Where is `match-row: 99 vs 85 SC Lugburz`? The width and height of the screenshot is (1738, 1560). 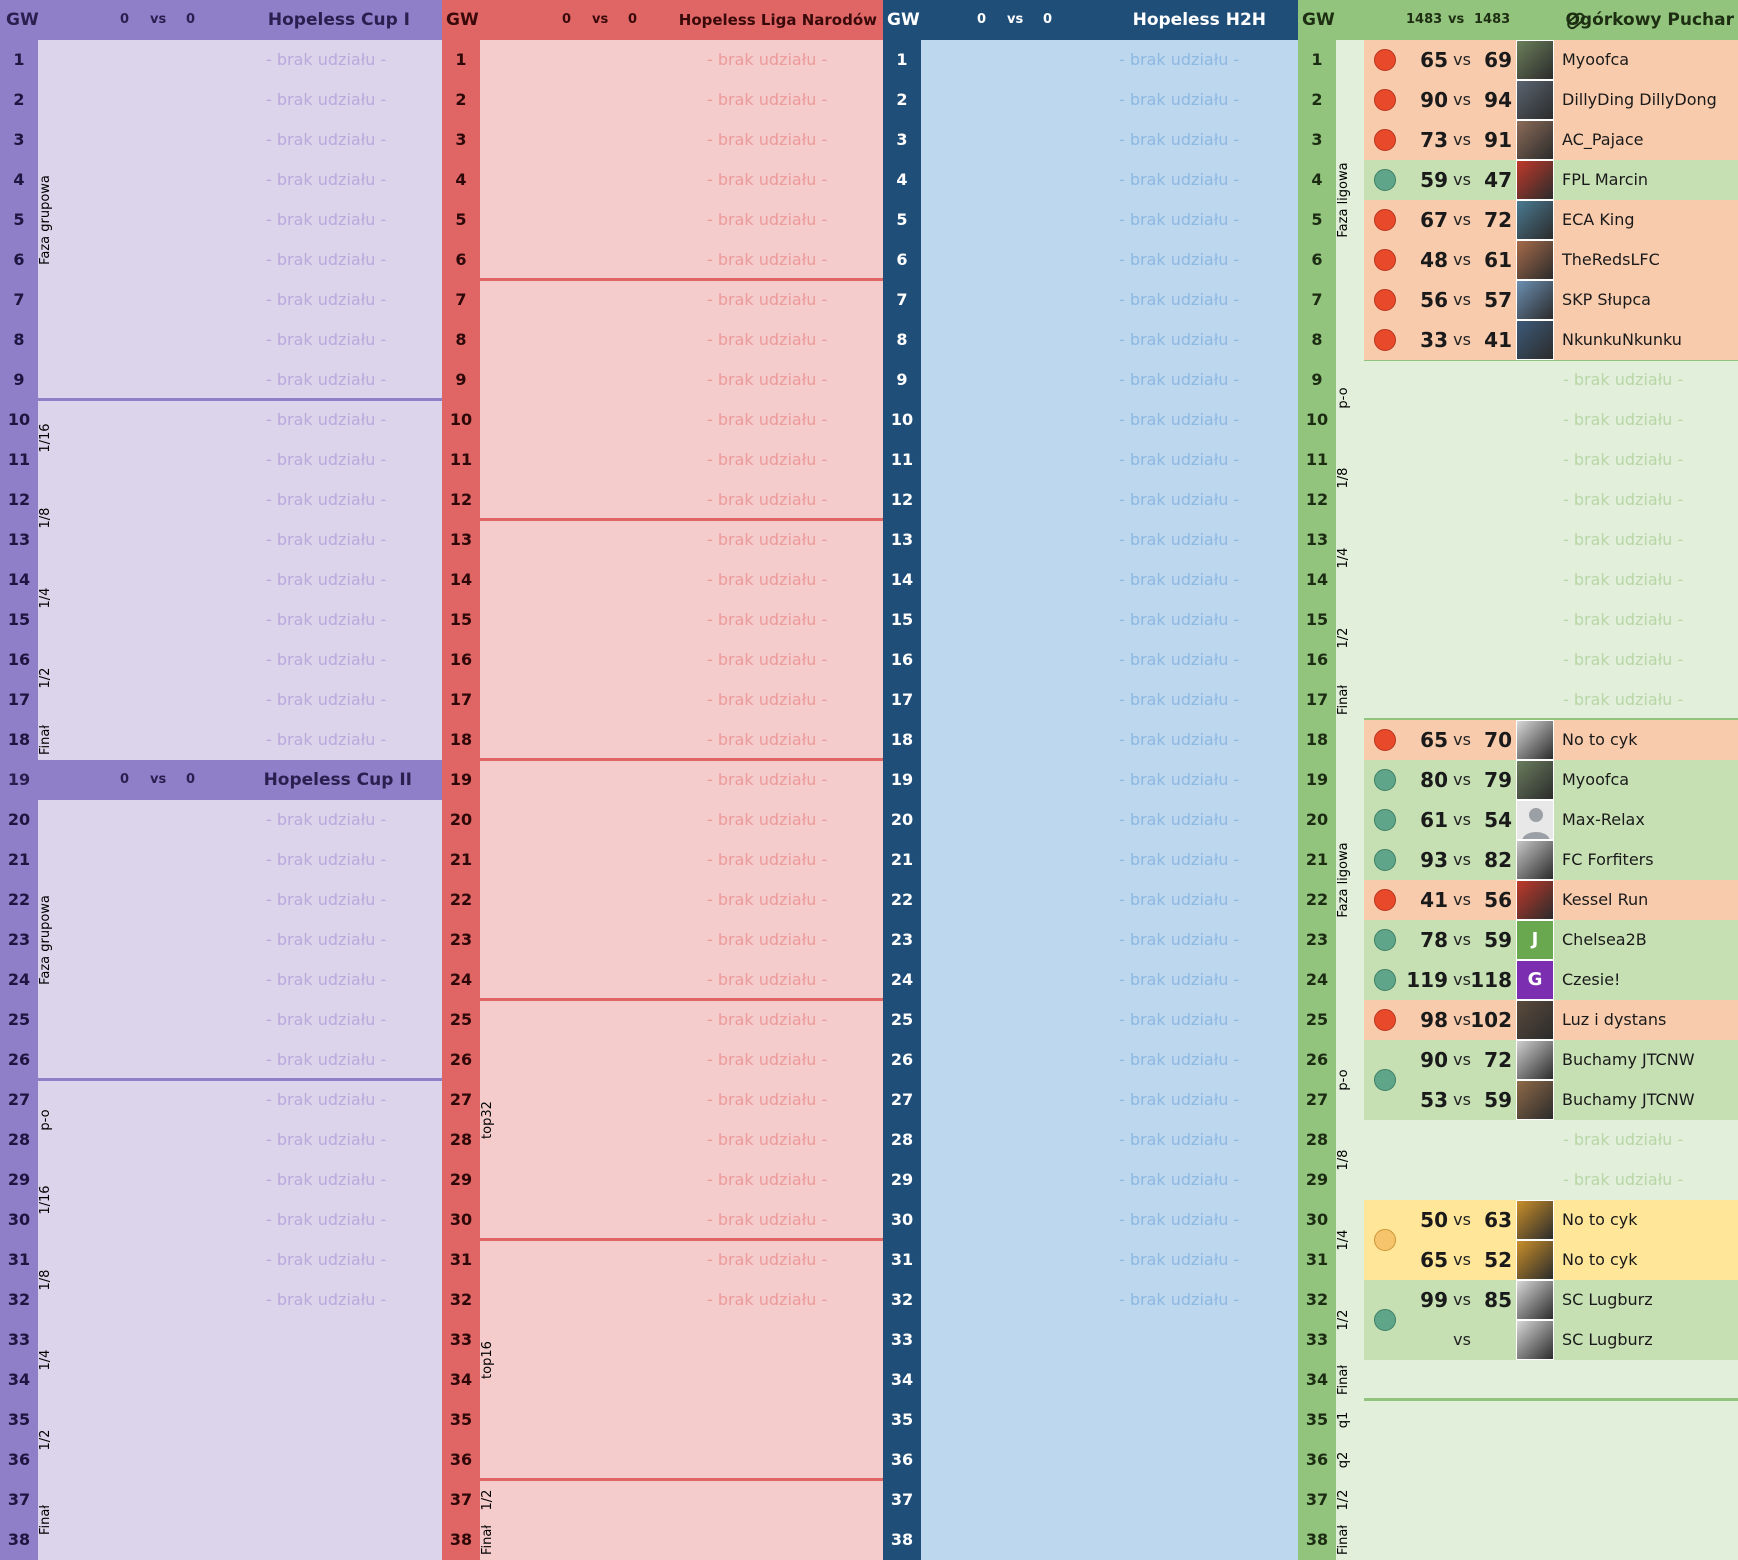
match-row: 99 vs 85 SC Lugburz is located at coordinates (1551, 1300).